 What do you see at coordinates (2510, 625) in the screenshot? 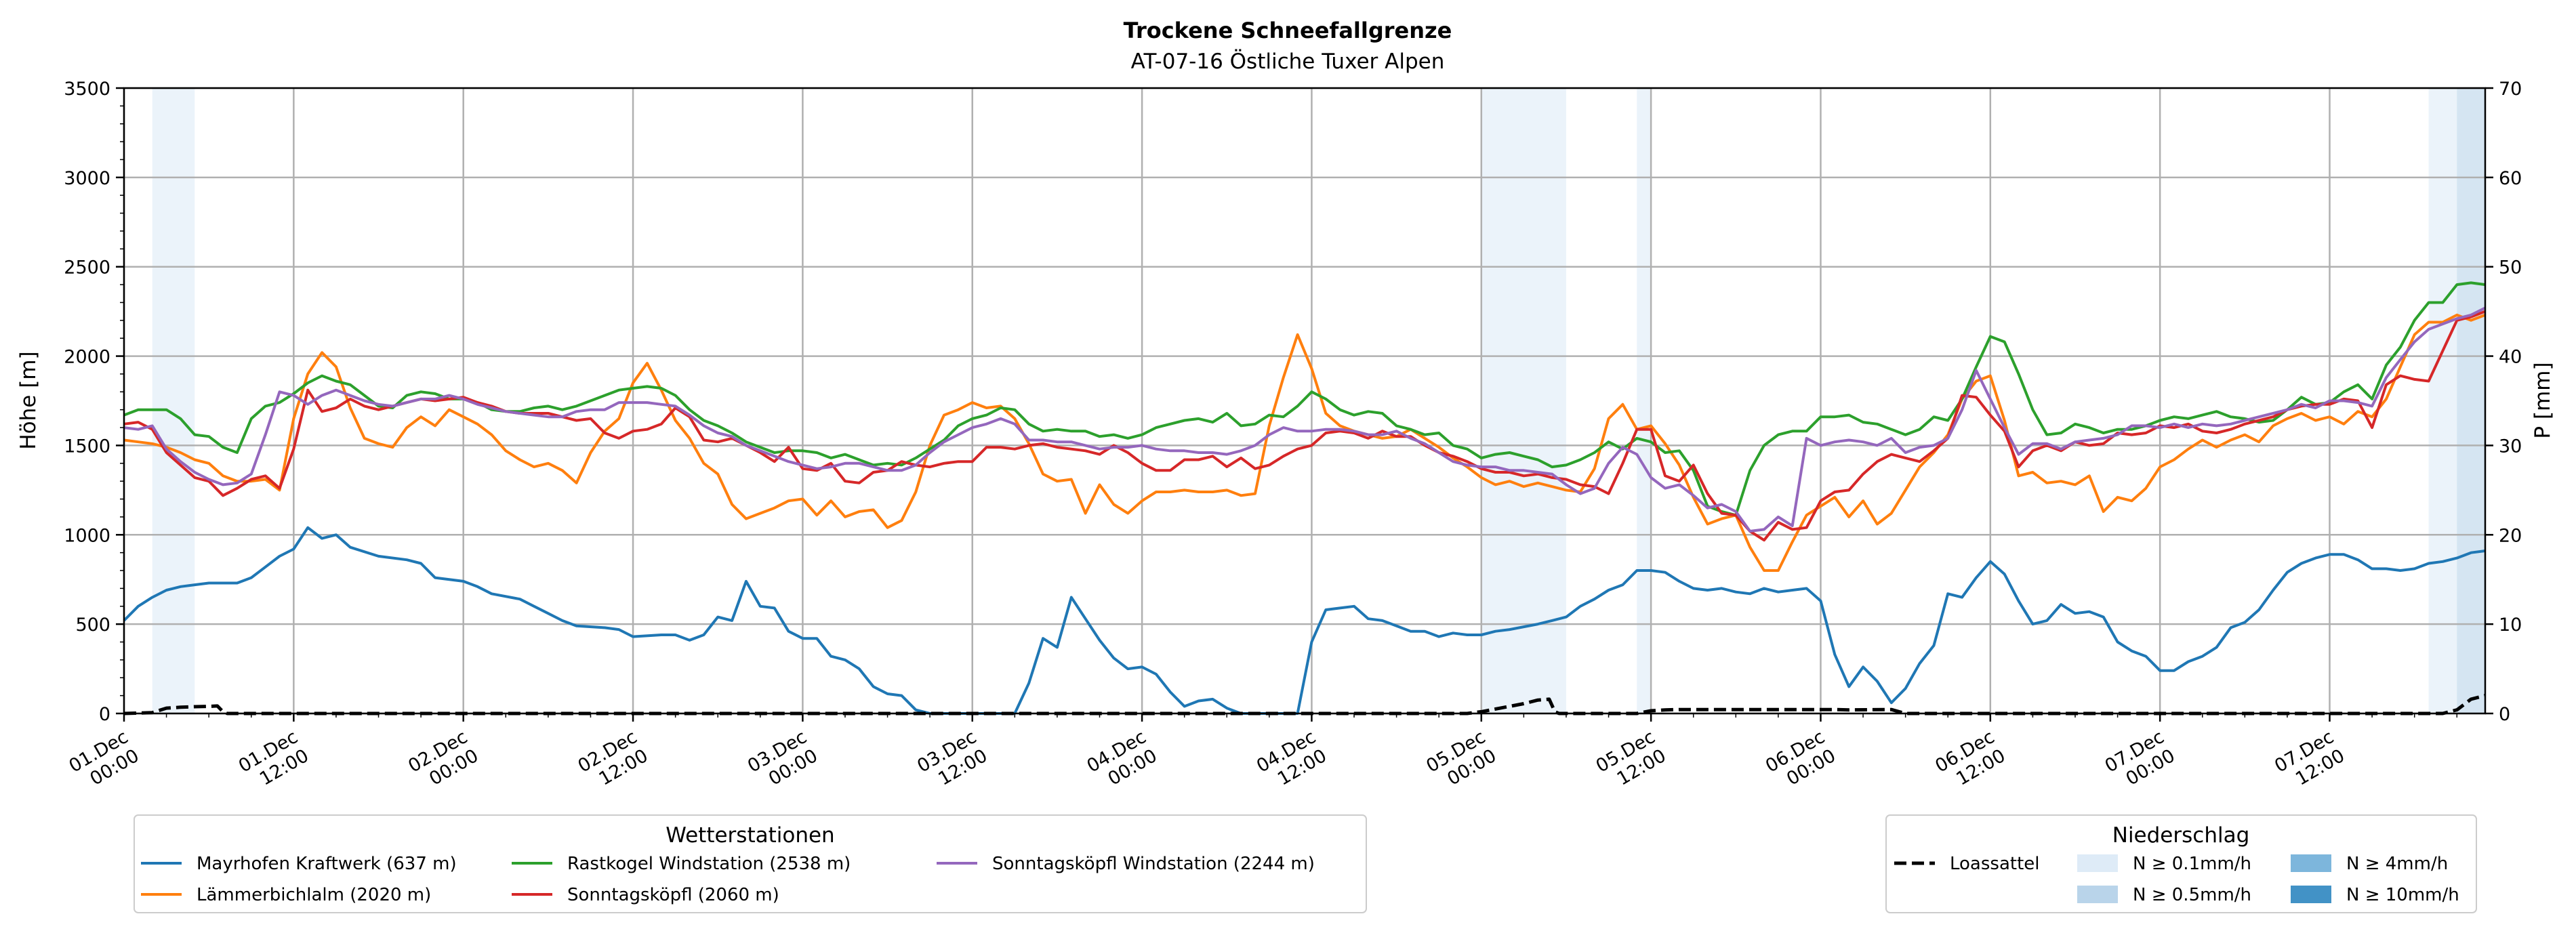
I see `y2-tick-label: 10` at bounding box center [2510, 625].